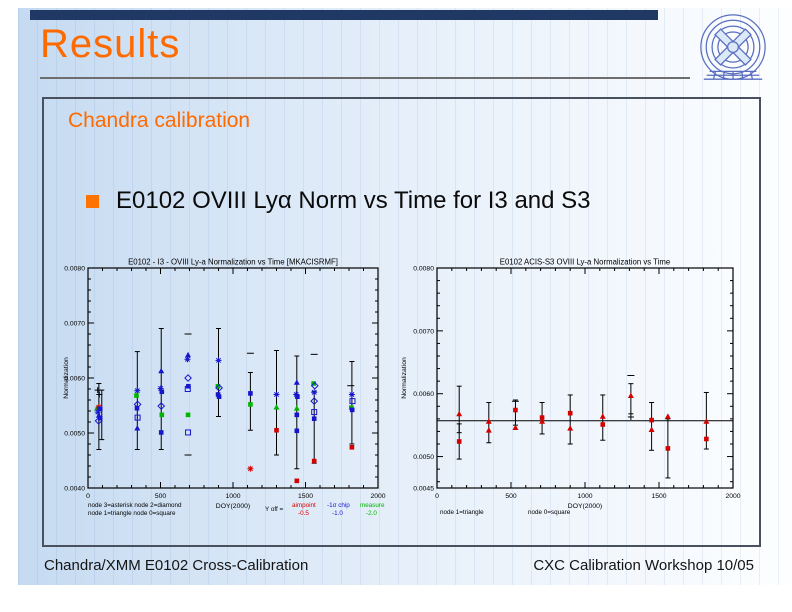 Image resolution: width=792 pixels, height=612 pixels. I want to click on svg-text: Y off =, so click(274, 509).